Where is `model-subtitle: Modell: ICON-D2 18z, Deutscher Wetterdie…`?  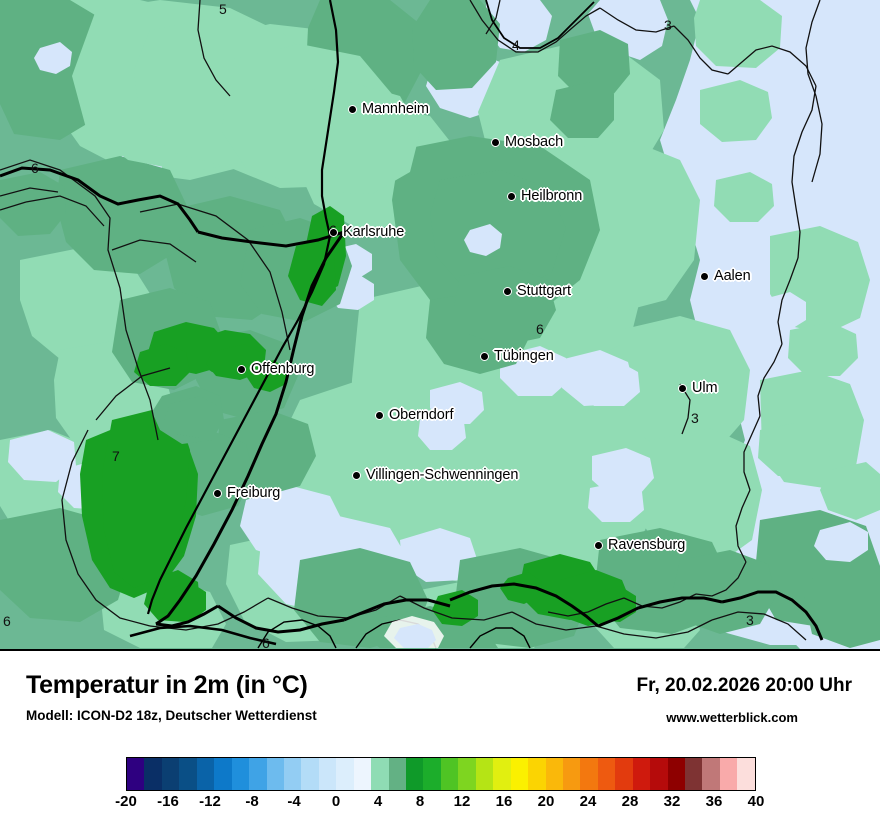 model-subtitle: Modell: ICON-D2 18z, Deutscher Wetterdie… is located at coordinates (171, 715).